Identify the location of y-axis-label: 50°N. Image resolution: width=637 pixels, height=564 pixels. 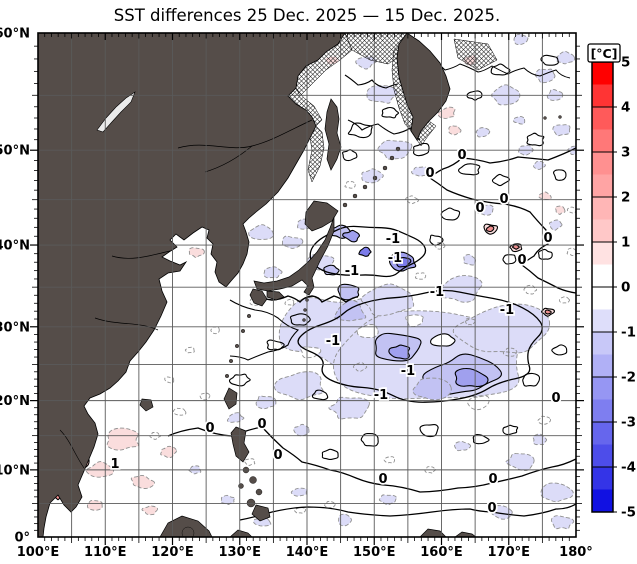
(15, 151).